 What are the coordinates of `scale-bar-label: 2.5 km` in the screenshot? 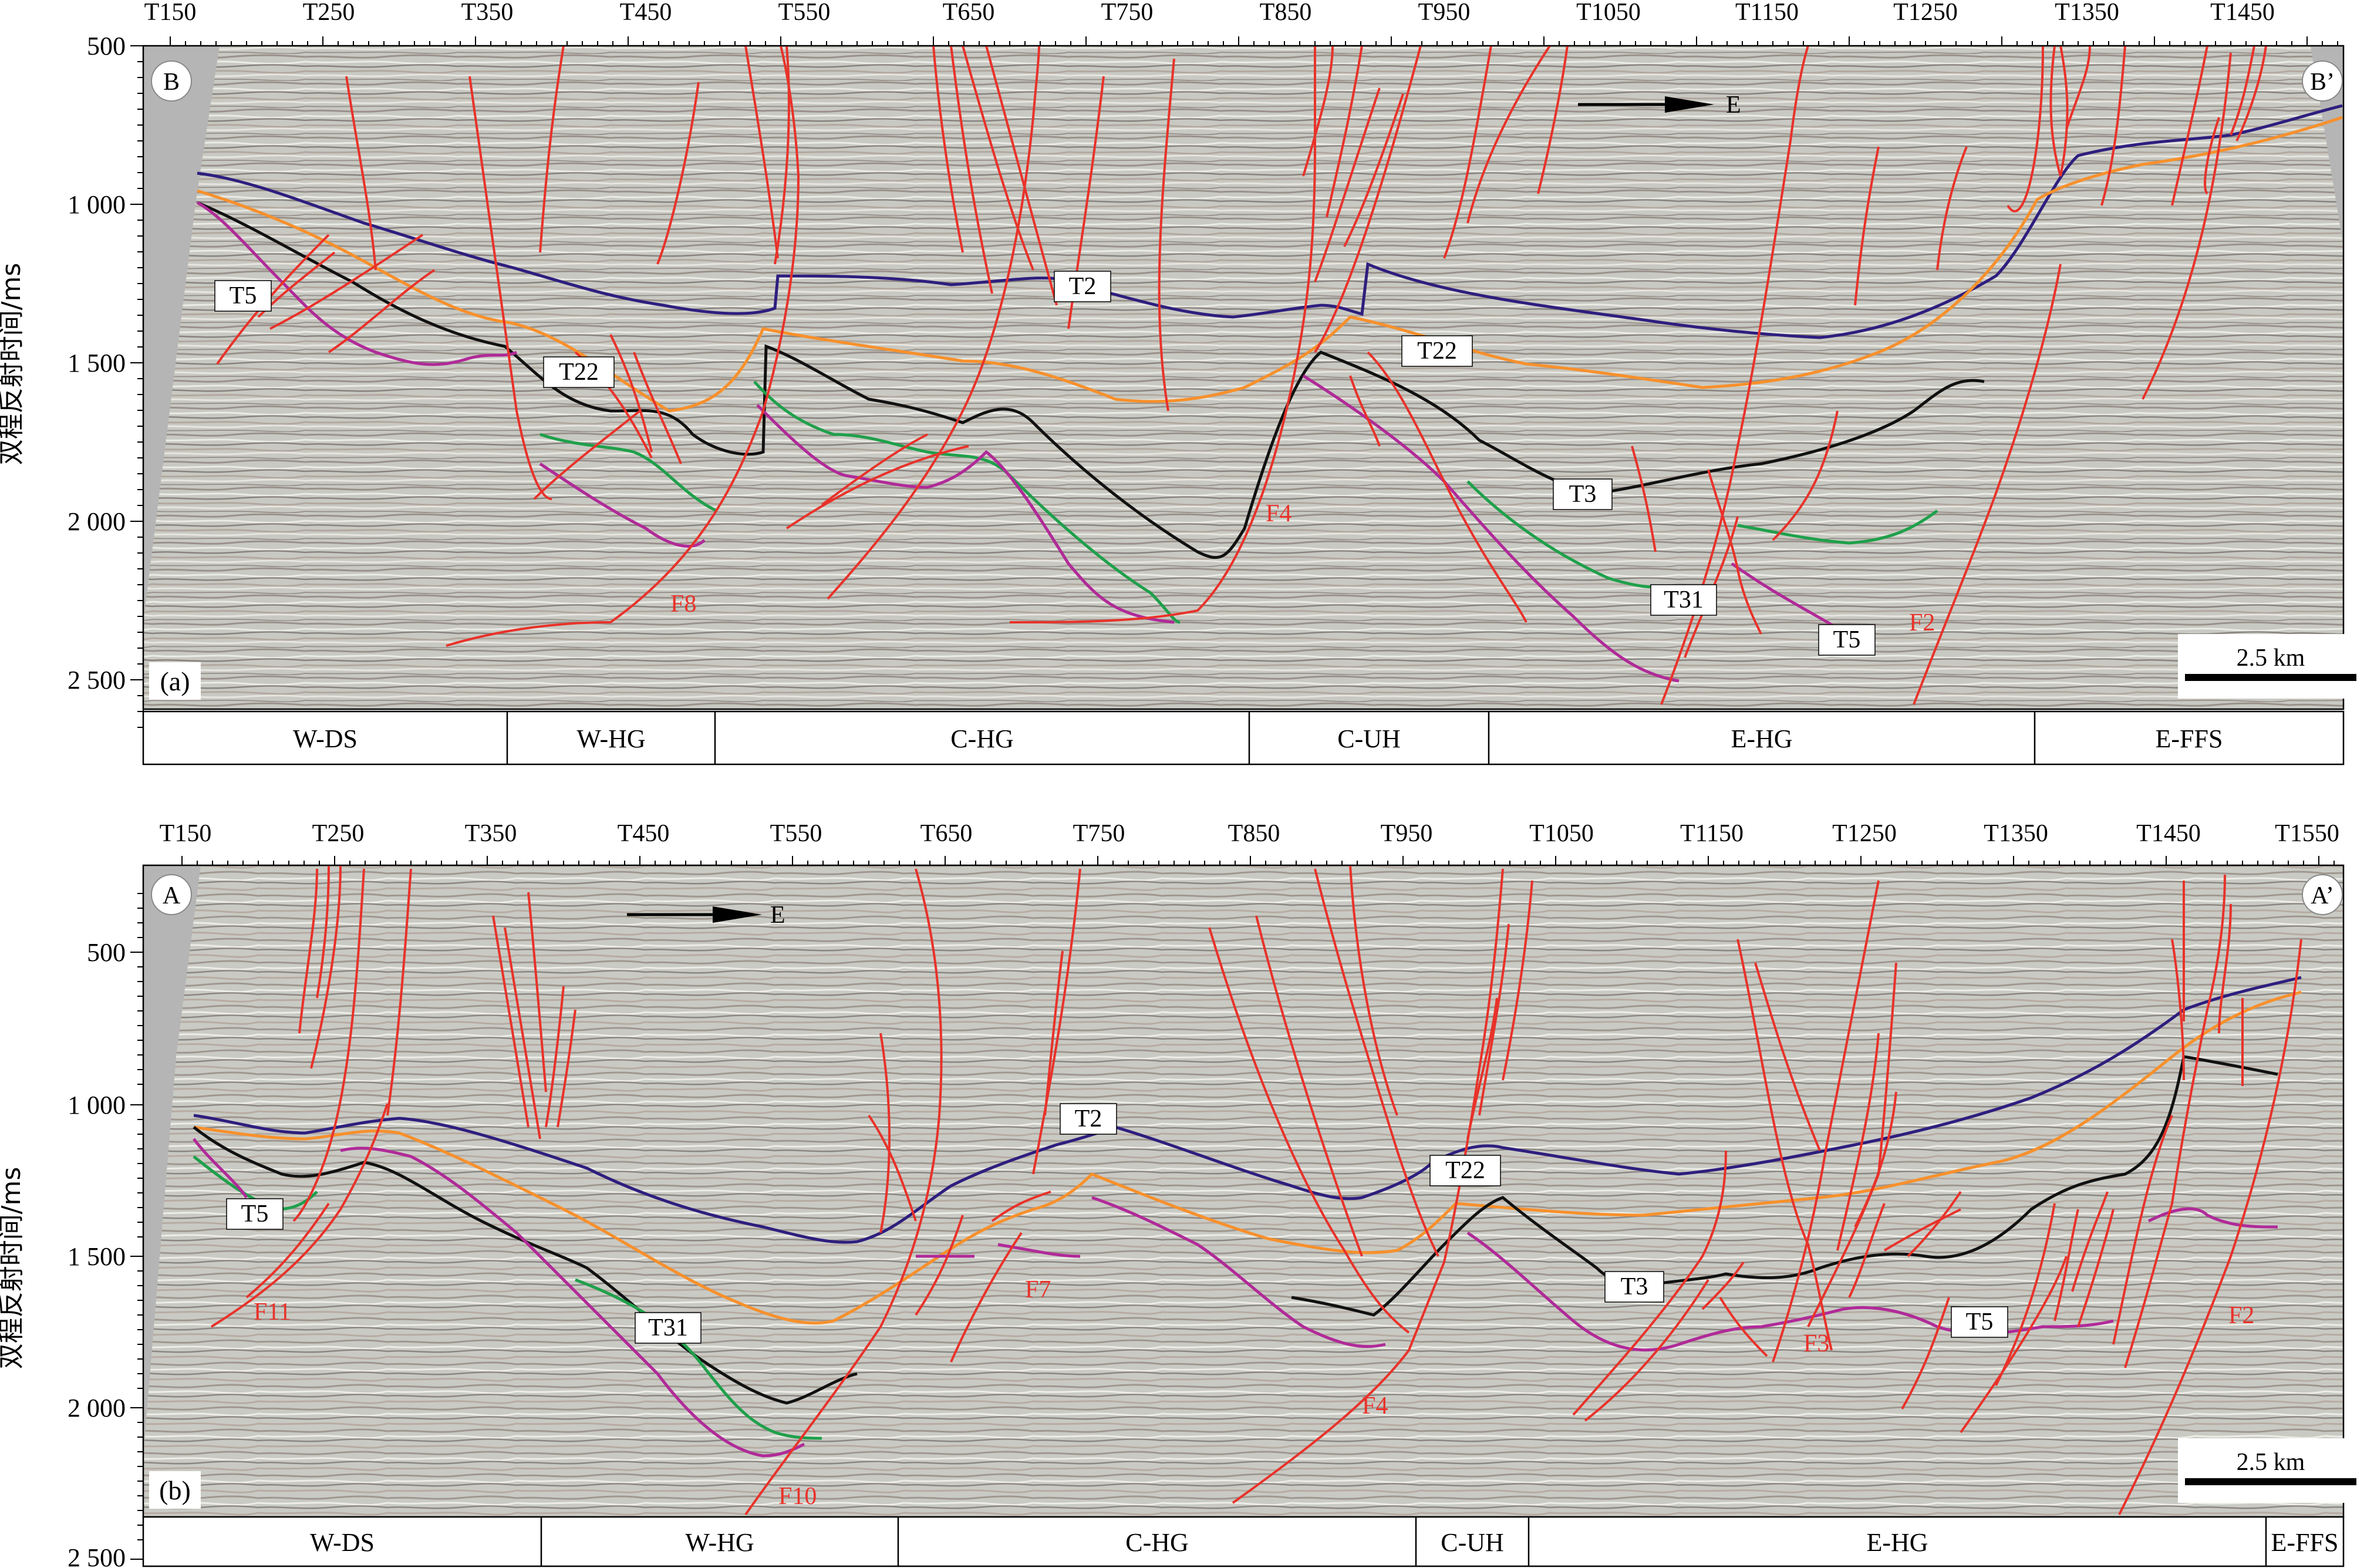 It's located at (2271, 1462).